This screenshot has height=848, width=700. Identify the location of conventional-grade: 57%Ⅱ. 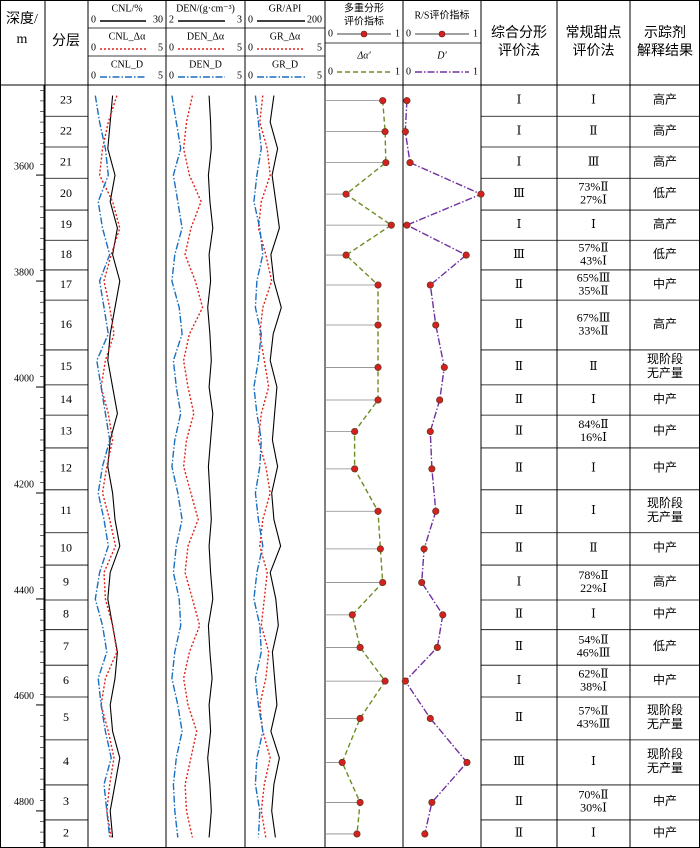
(593, 711).